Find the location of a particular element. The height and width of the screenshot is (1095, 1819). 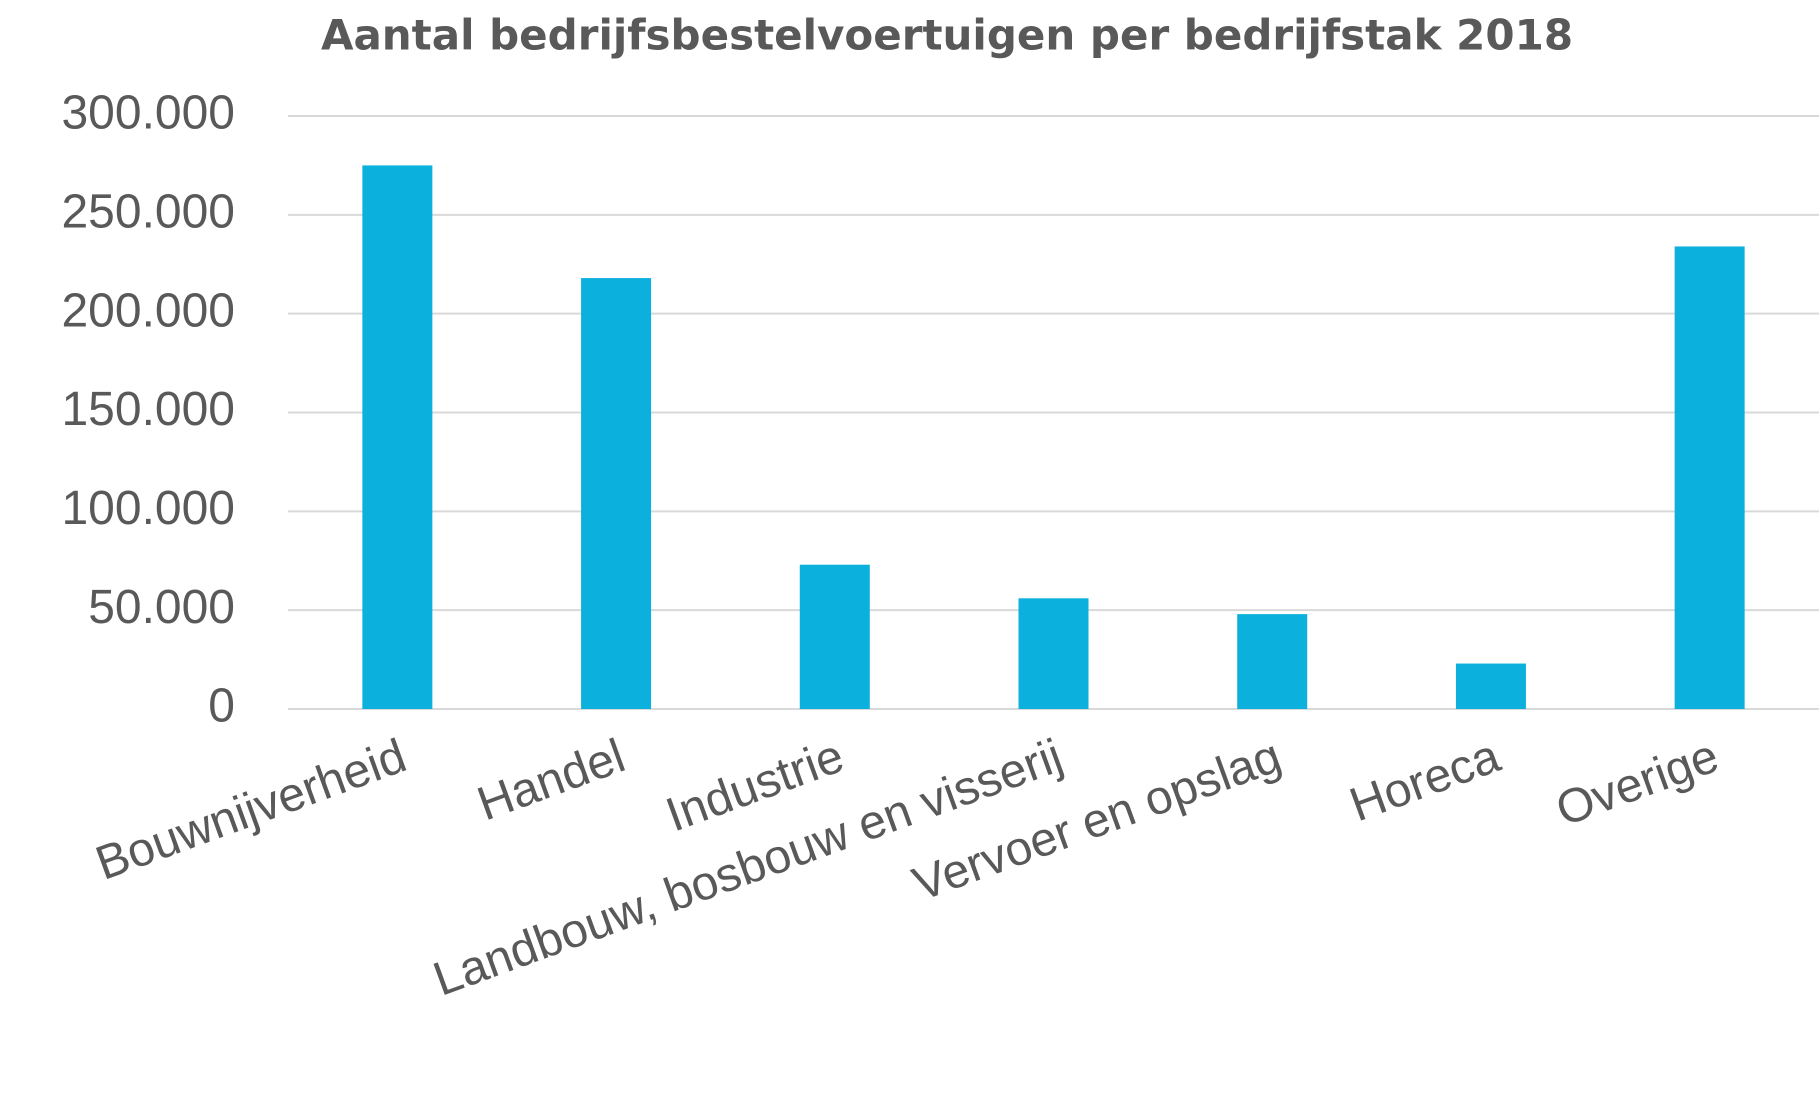

x-tick-label: Horeca is located at coordinates (1425, 780).